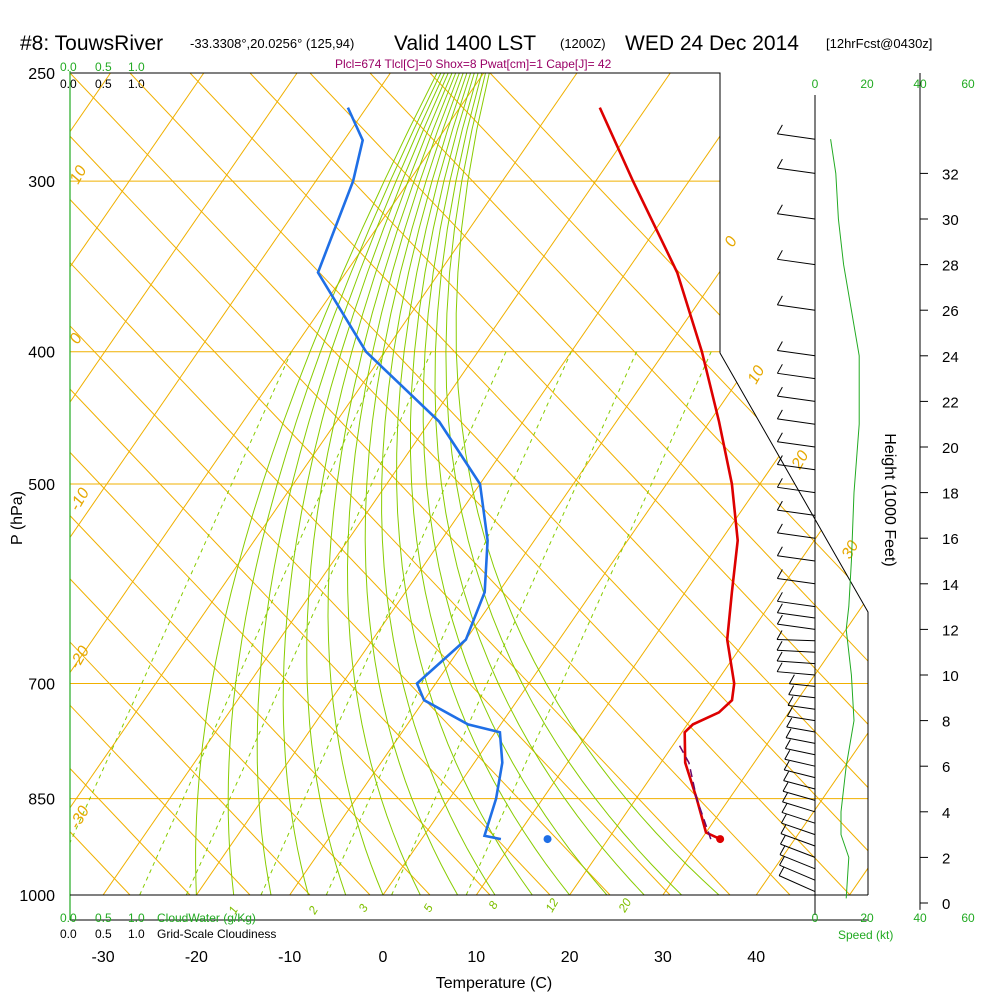  Describe the element at coordinates (867, 84) in the screenshot. I see `speed-tick-top-20: 20` at that location.